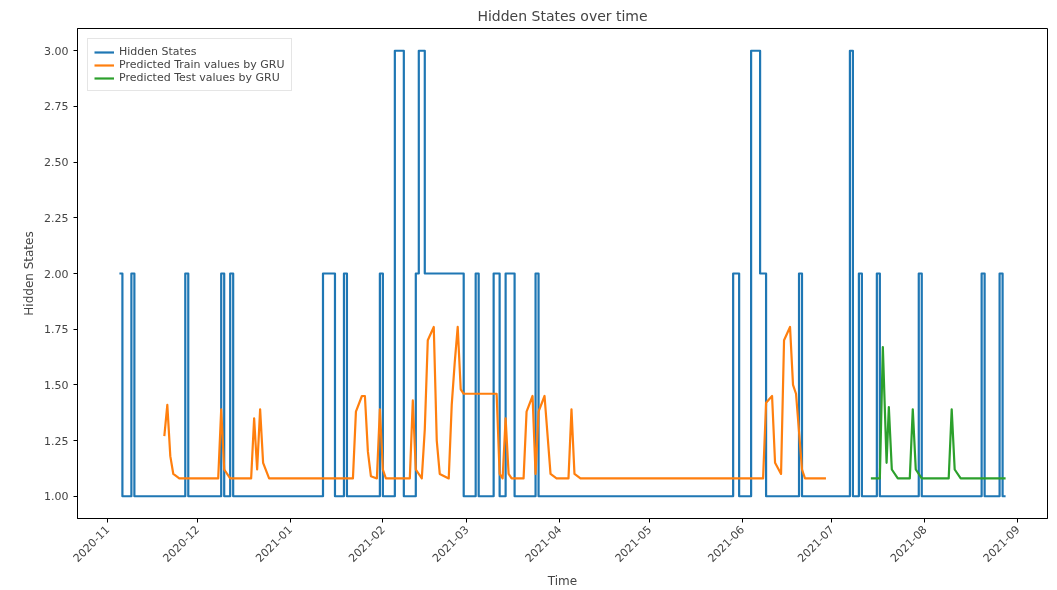  I want to click on line-series, so click(938, 412).